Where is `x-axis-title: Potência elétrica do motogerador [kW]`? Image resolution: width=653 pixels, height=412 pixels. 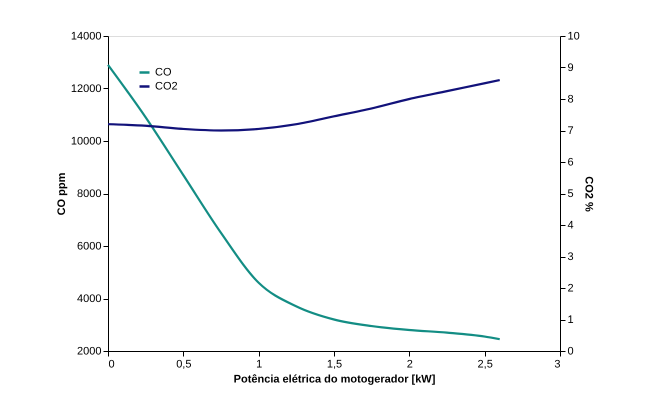
x-axis-title: Potência elétrica do motogerador [kW] is located at coordinates (335, 380).